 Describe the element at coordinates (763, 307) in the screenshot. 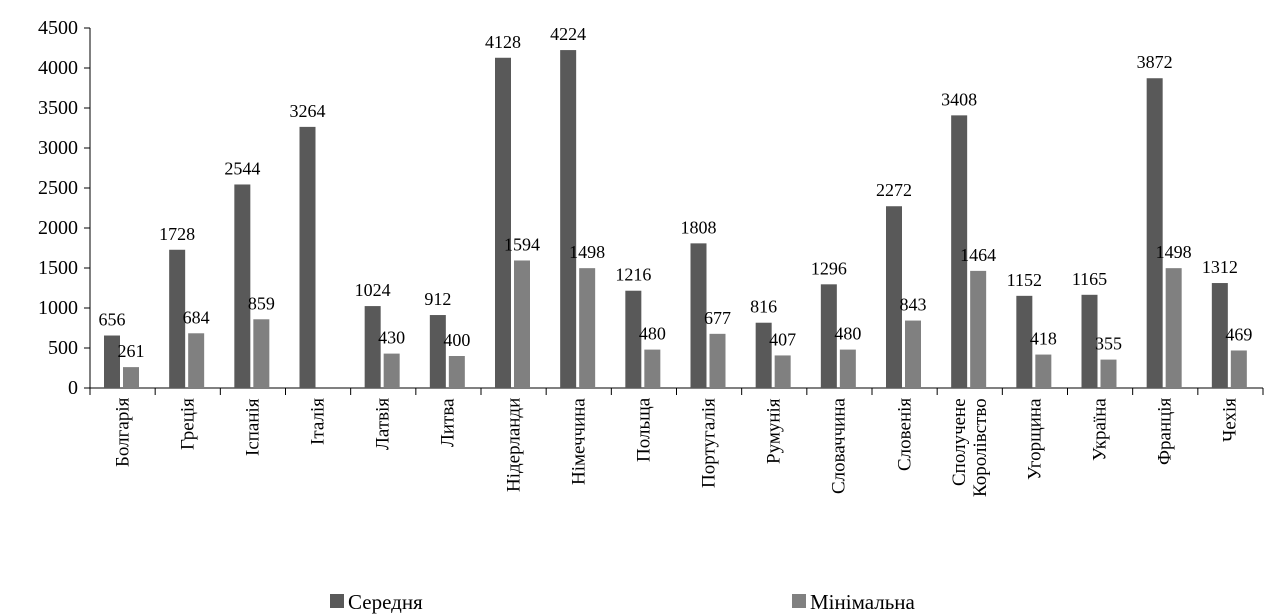

I see `data-label: 816` at that location.